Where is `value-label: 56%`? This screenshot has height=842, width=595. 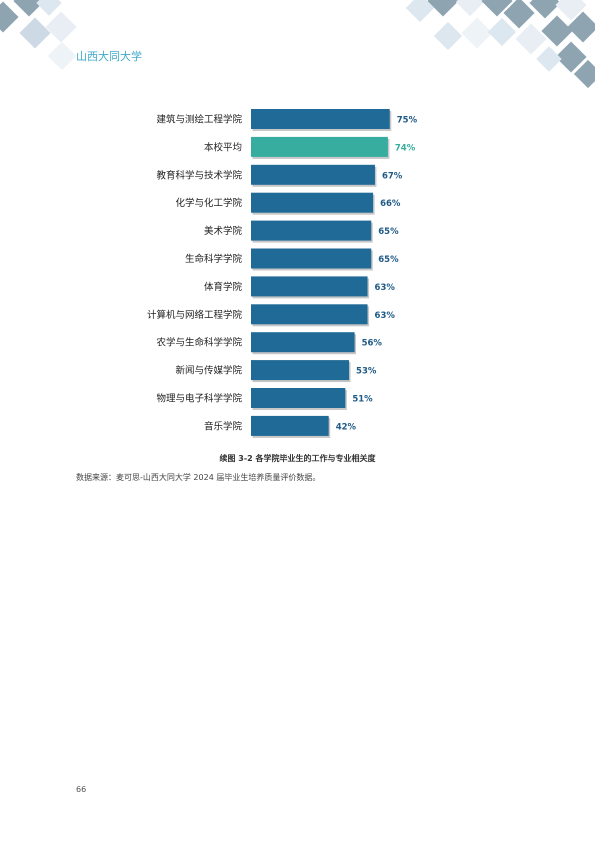
value-label: 56% is located at coordinates (372, 344).